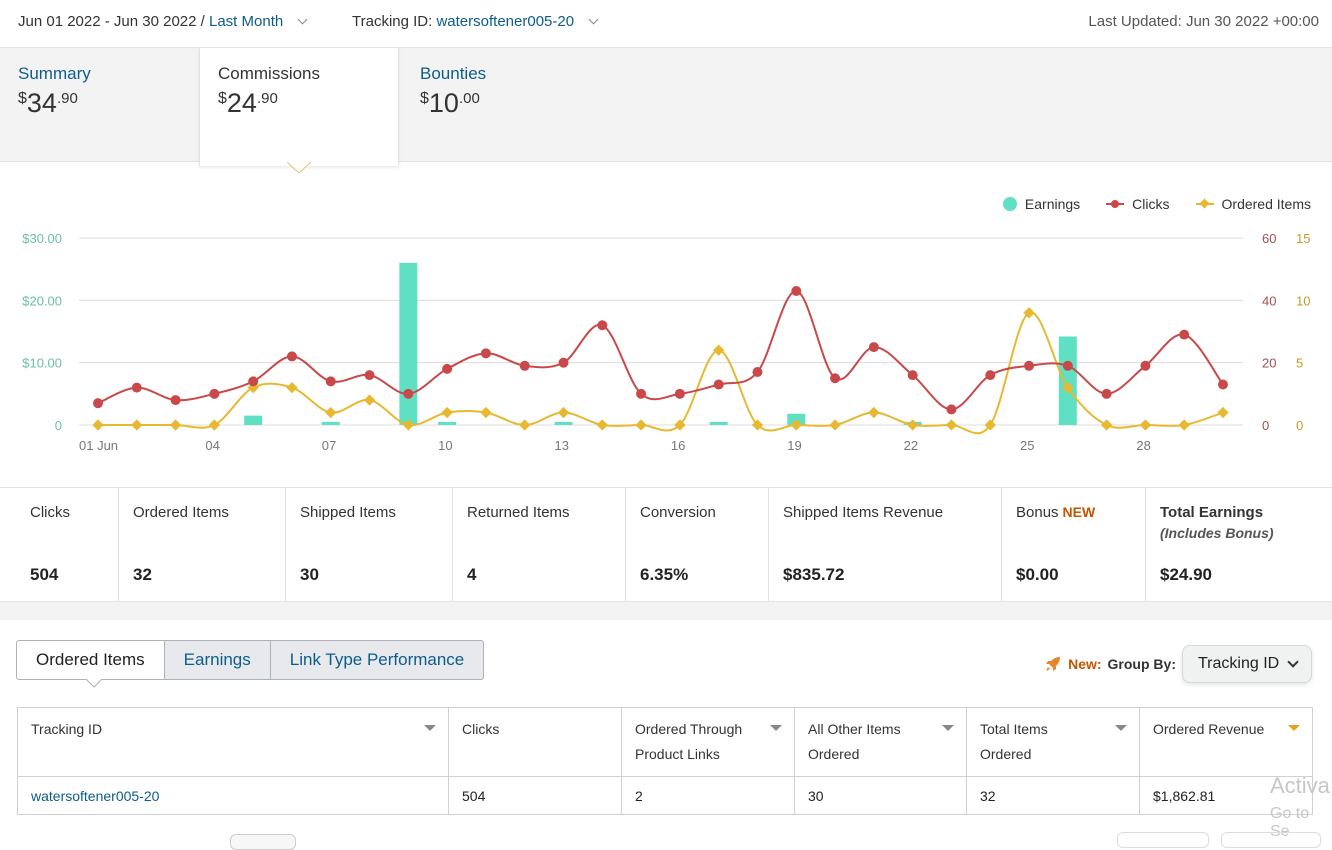 This screenshot has width=1332, height=850. I want to click on group-by-label: Group By:, so click(1141, 664).